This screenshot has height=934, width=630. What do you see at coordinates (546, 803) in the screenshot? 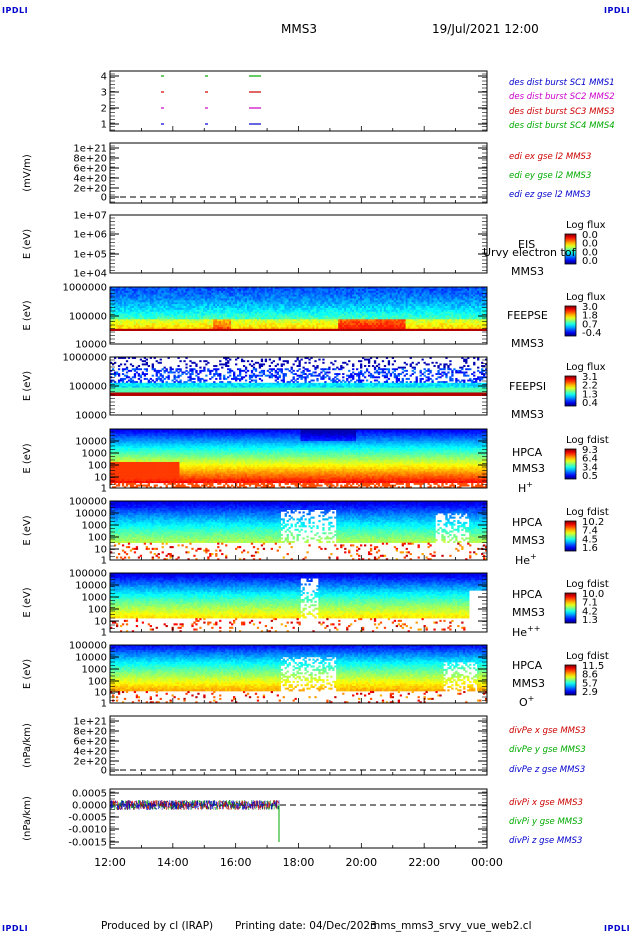
I see `legend-entry-divpi: divPi x gse MMS3` at bounding box center [546, 803].